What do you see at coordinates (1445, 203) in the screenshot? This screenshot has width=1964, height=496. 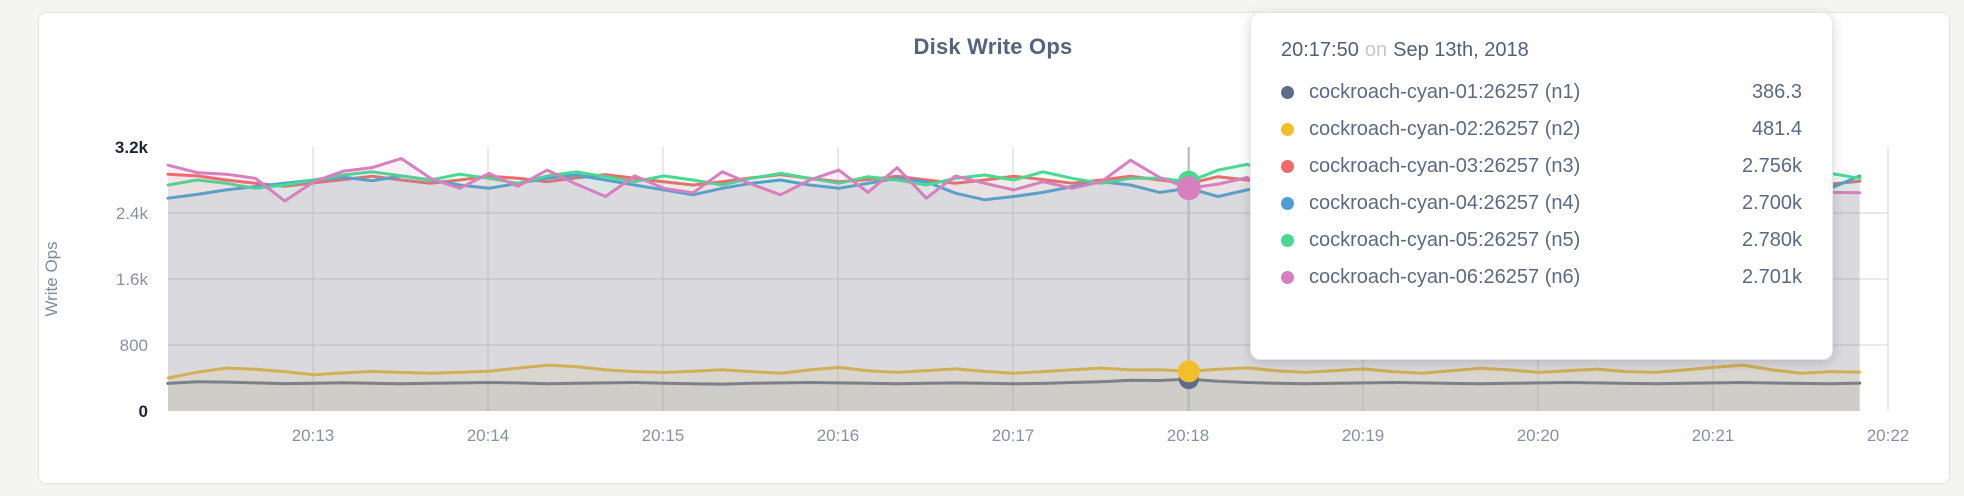 I see `series-label: cockroach-cyan-04:26257 (n4)` at bounding box center [1445, 203].